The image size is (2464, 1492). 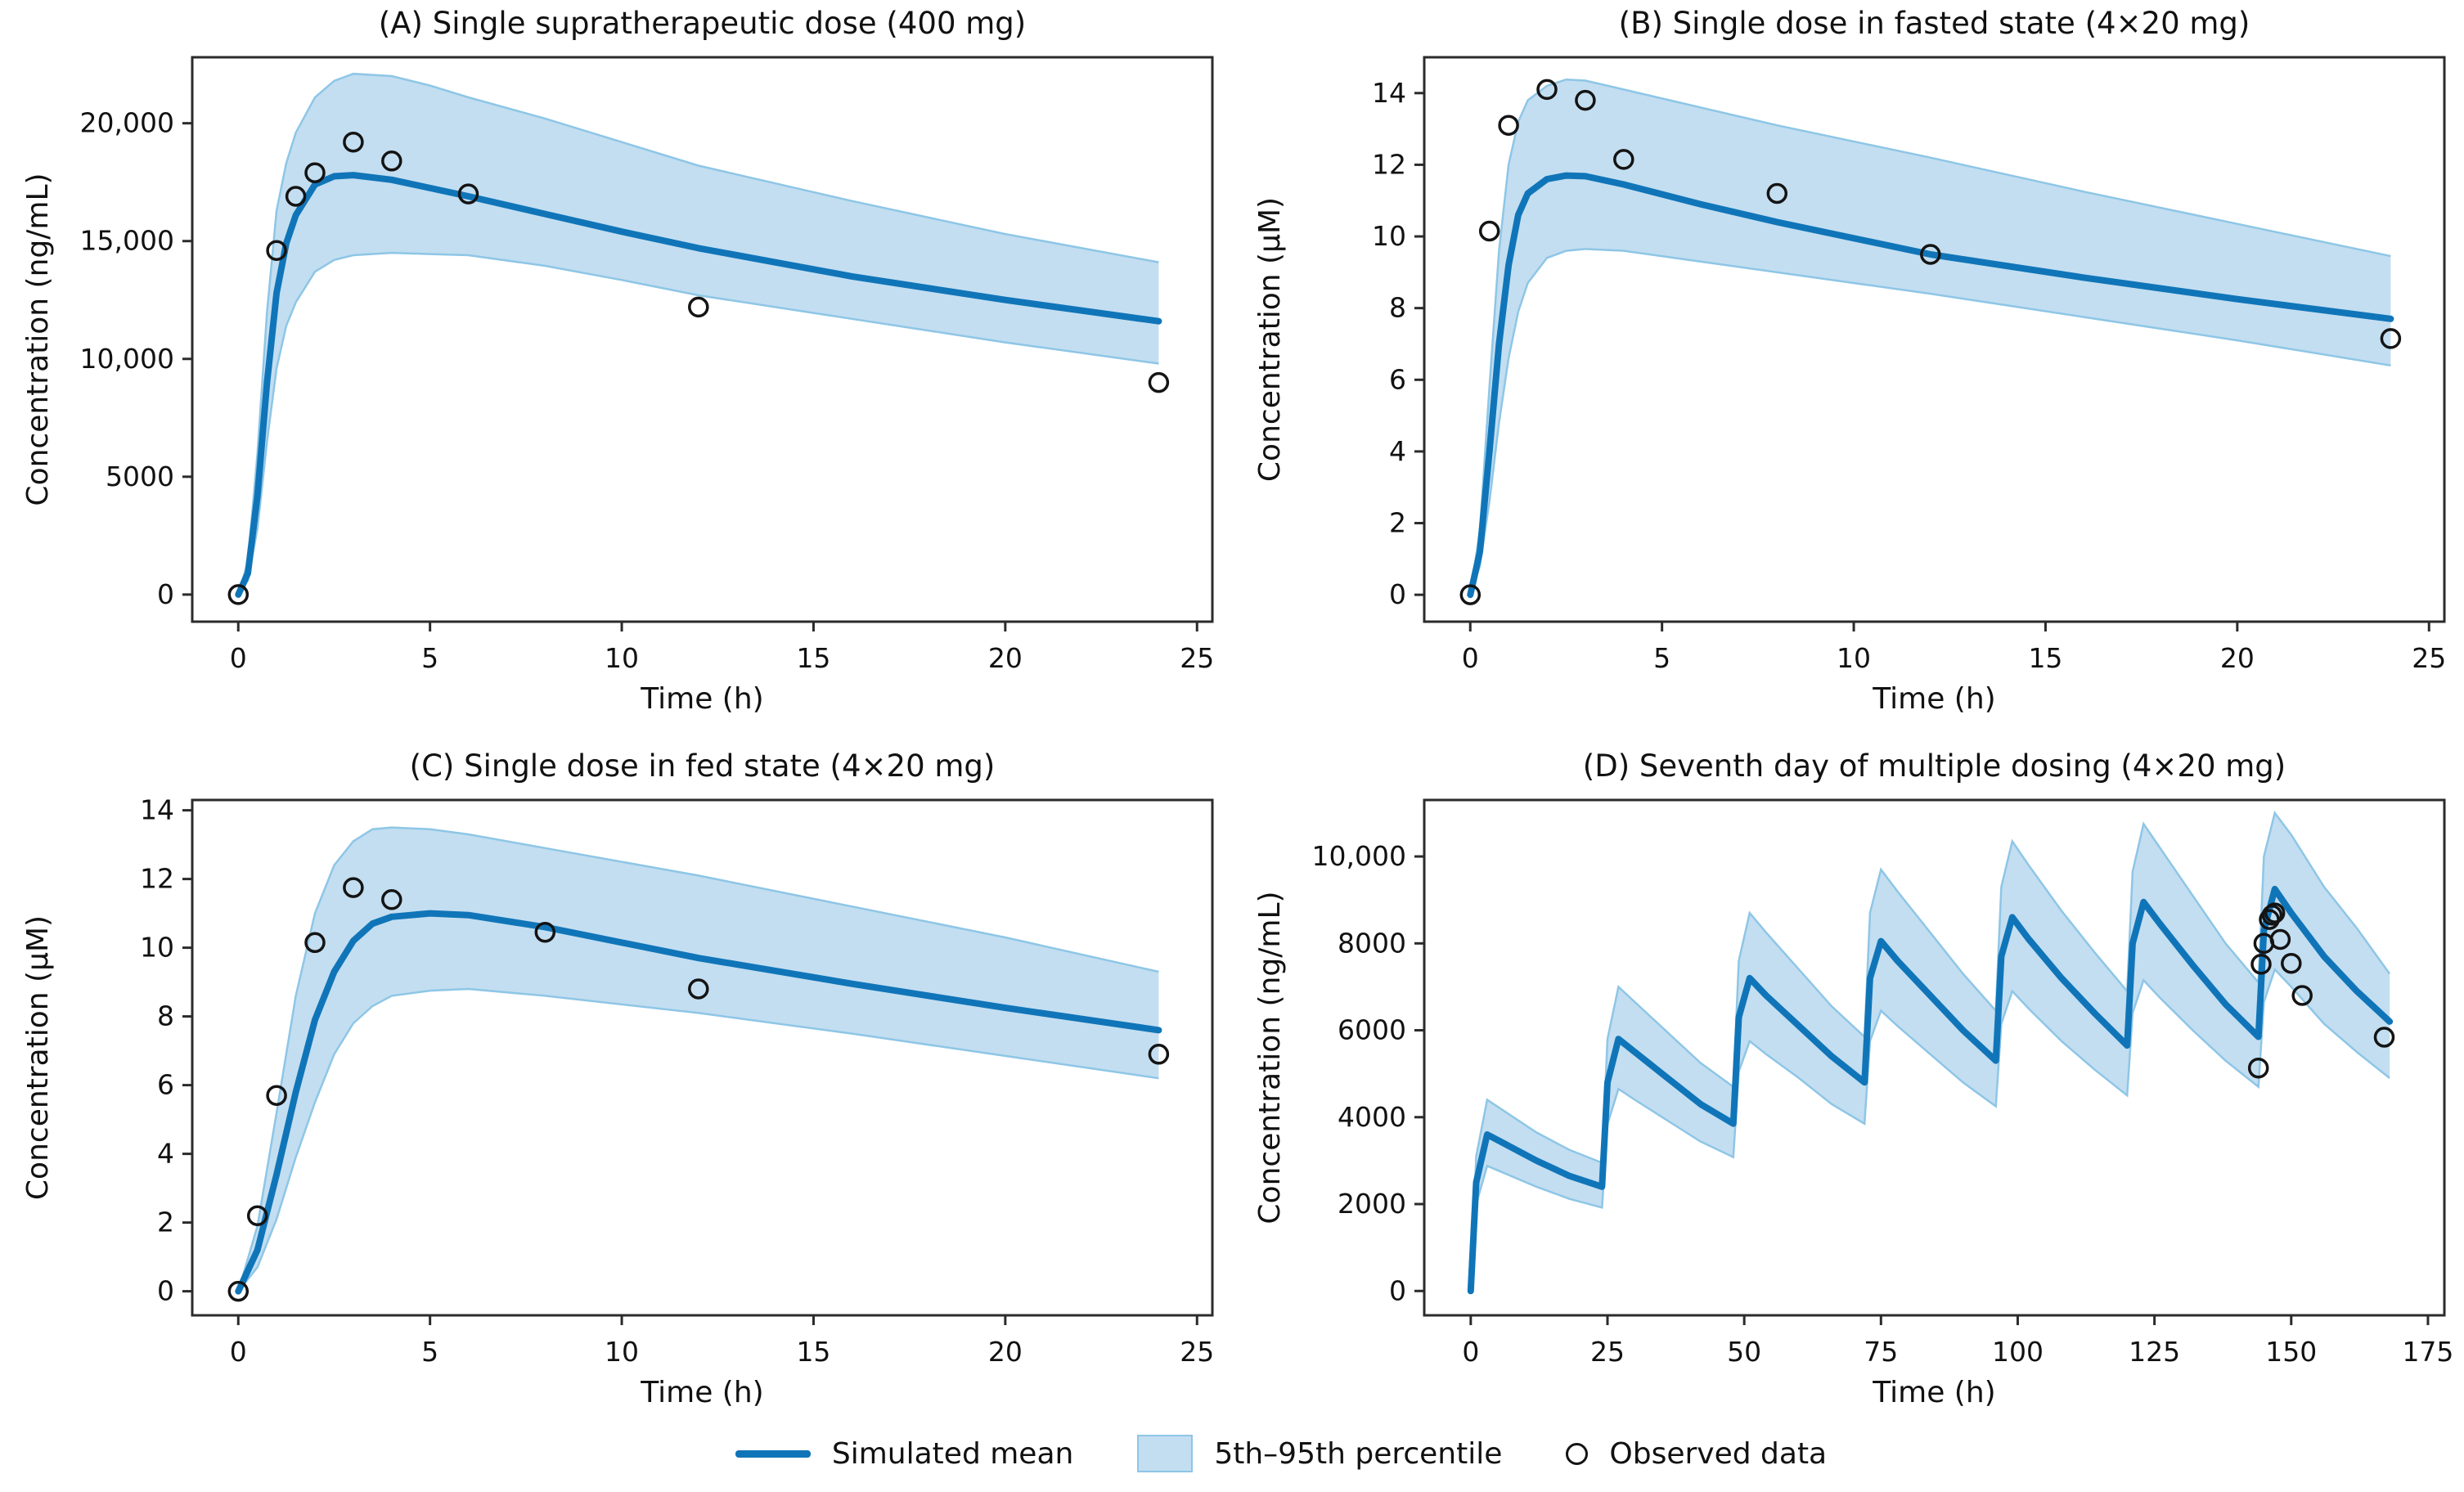 What do you see at coordinates (1744, 1352) in the screenshot?
I see `x-tick-label: 50` at bounding box center [1744, 1352].